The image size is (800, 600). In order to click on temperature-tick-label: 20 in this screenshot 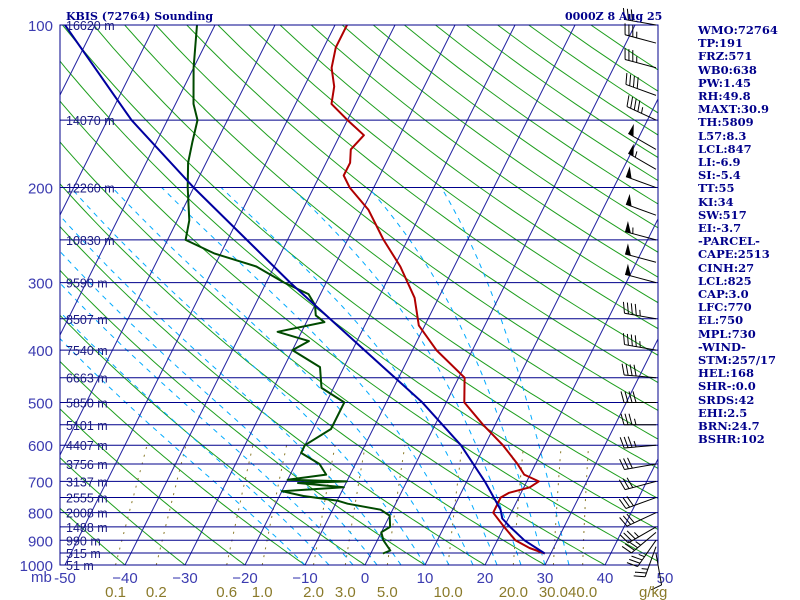, I will do `click(485, 578)`.